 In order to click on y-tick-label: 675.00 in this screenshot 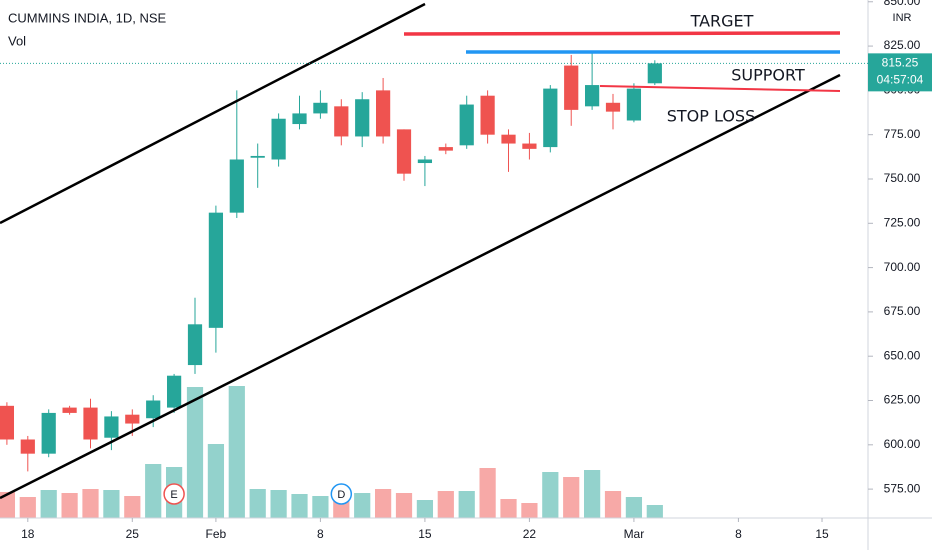, I will do `click(902, 311)`.